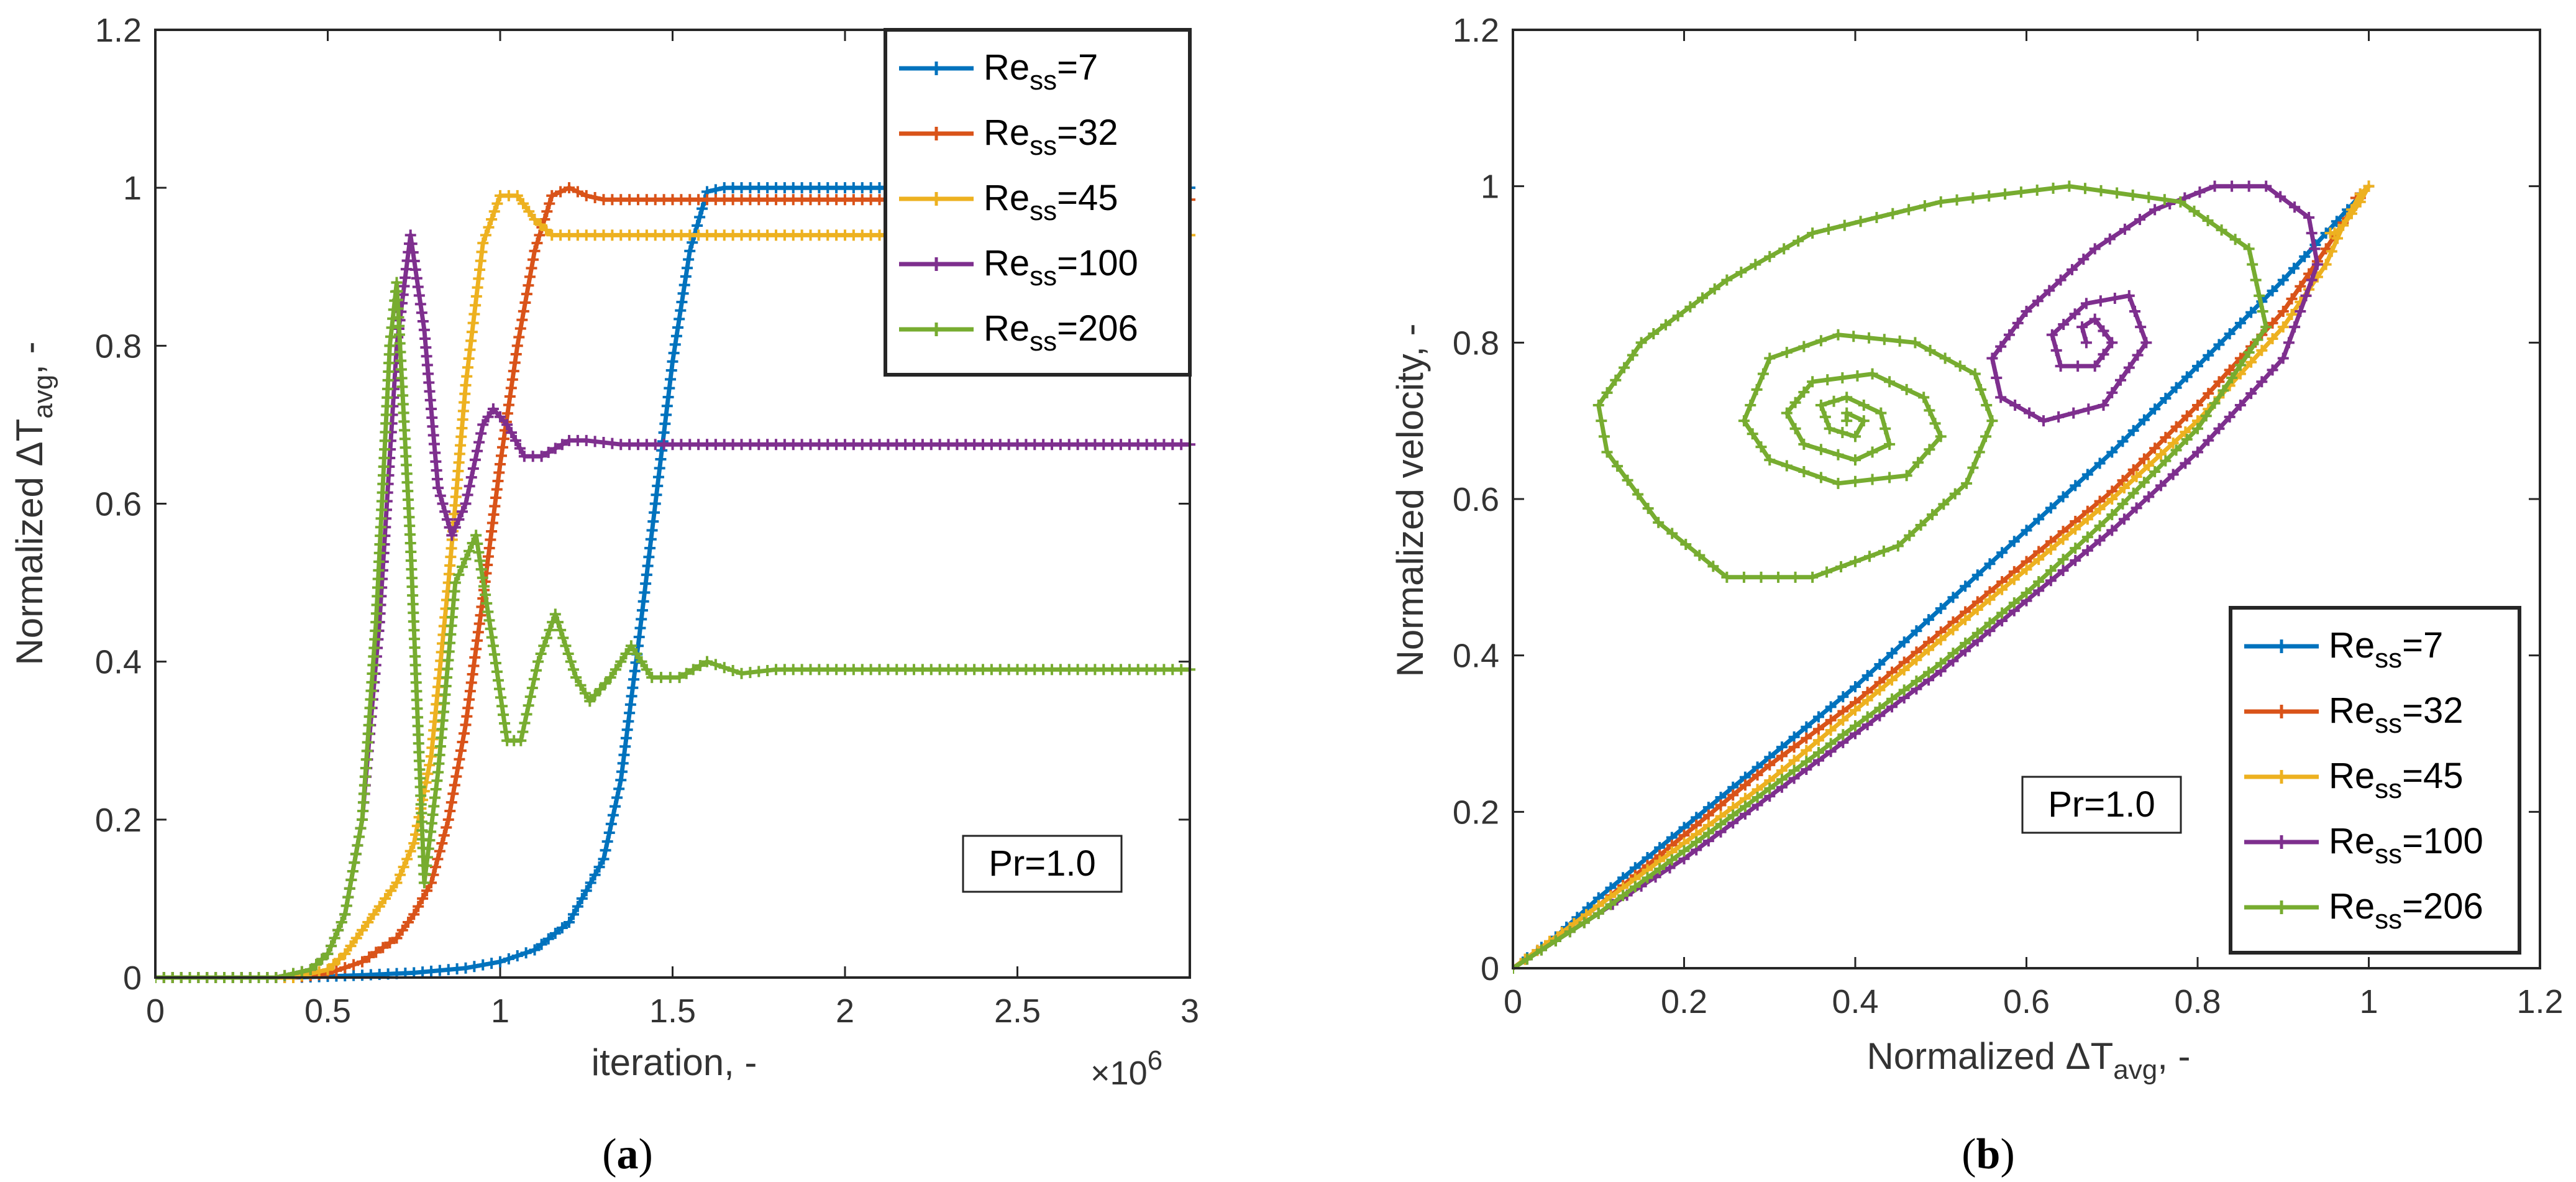 The image size is (2576, 1182). I want to click on x-tick-label: 1.2, so click(2539, 1001).